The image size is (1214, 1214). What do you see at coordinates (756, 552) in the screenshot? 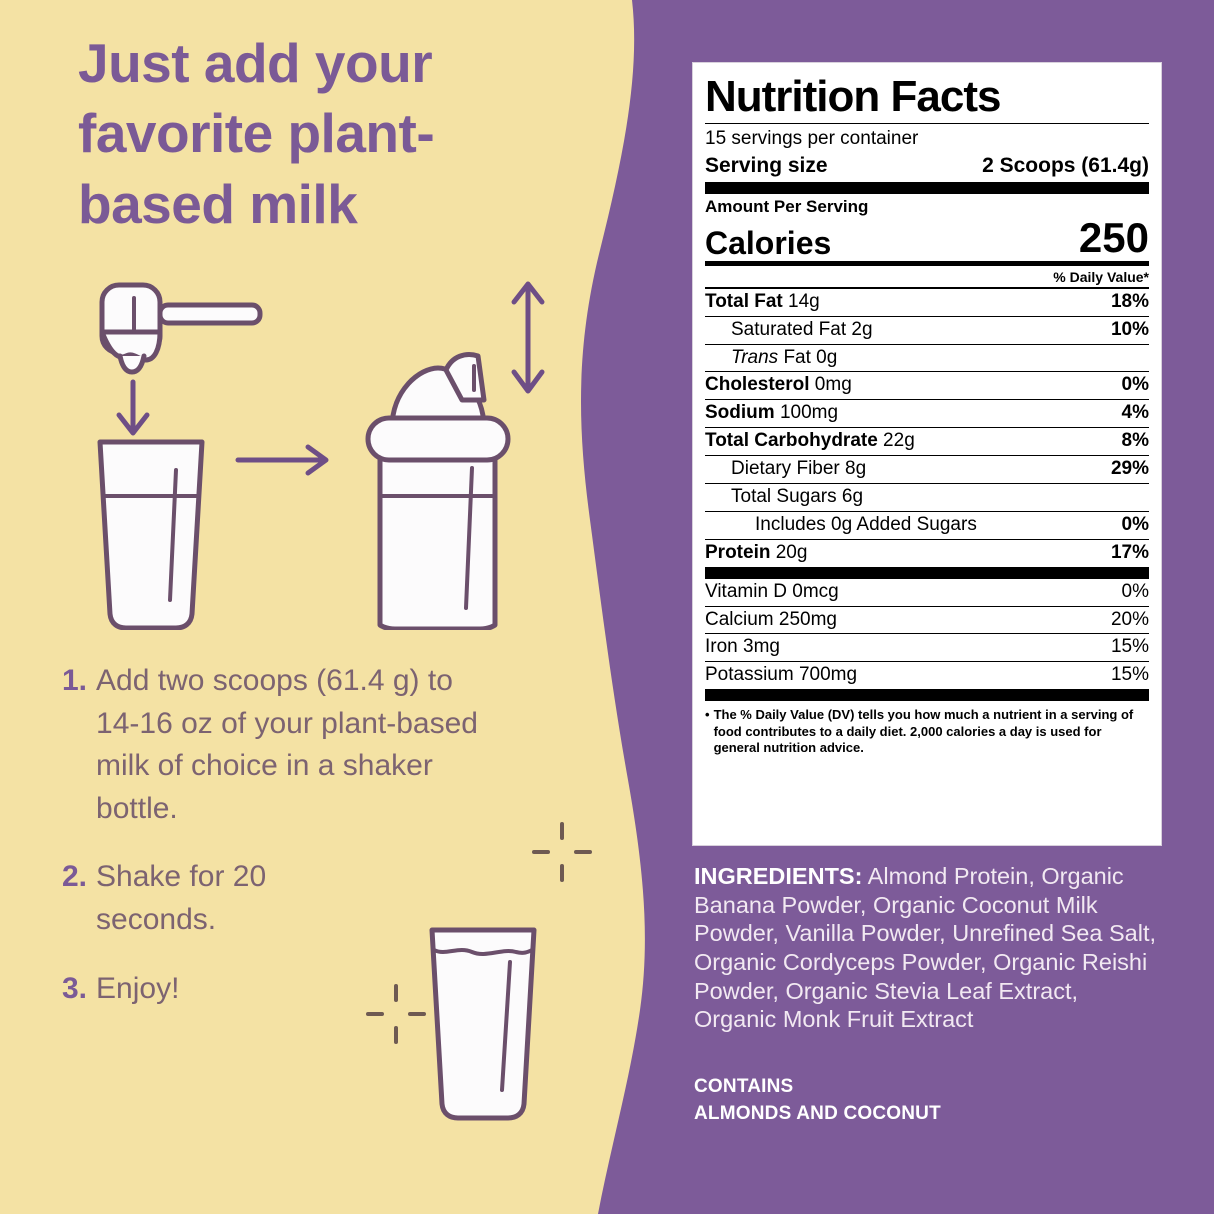
I see `nutrient-name: Protein 20g` at bounding box center [756, 552].